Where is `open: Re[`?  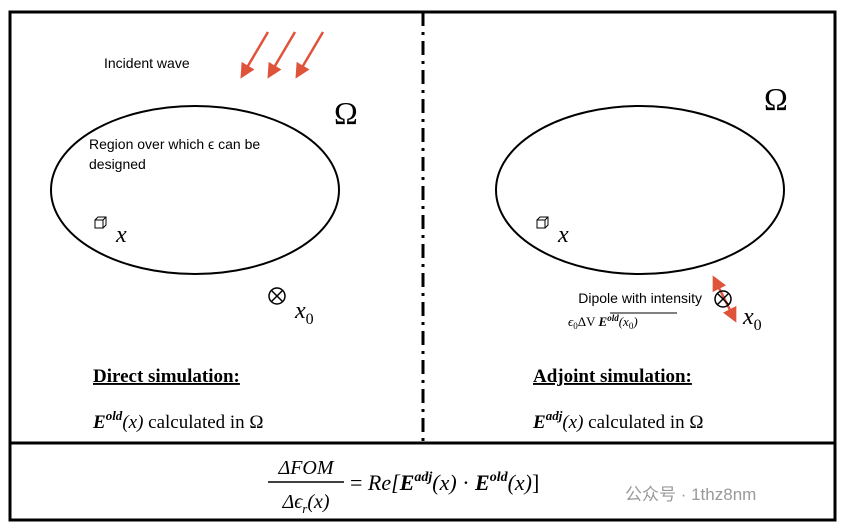
open: Re[ is located at coordinates (384, 482).